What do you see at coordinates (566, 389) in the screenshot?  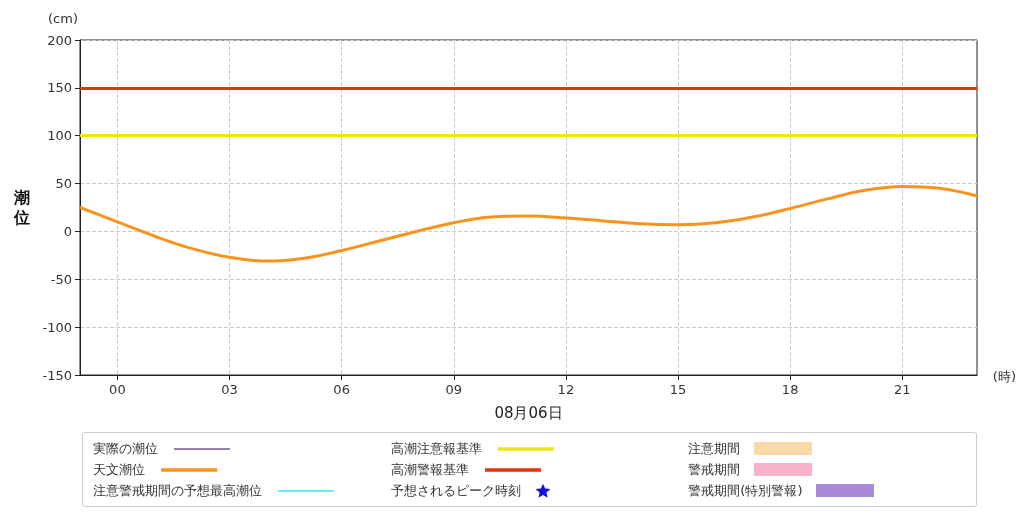 I see `x-tick-label: 12` at bounding box center [566, 389].